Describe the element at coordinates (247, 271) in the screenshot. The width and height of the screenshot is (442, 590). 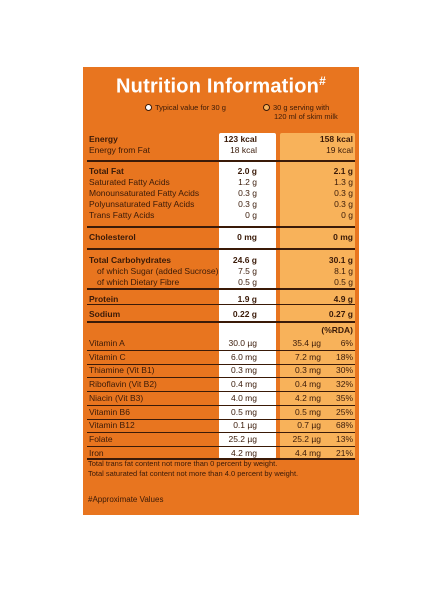
I see `value-typical: 7.5 g` at that location.